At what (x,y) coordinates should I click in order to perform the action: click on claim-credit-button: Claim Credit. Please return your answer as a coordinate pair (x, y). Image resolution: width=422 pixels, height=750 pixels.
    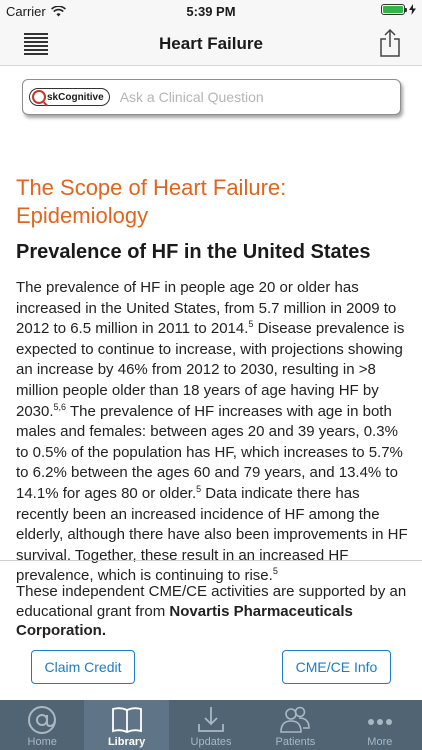
    Looking at the image, I should click on (83, 667).